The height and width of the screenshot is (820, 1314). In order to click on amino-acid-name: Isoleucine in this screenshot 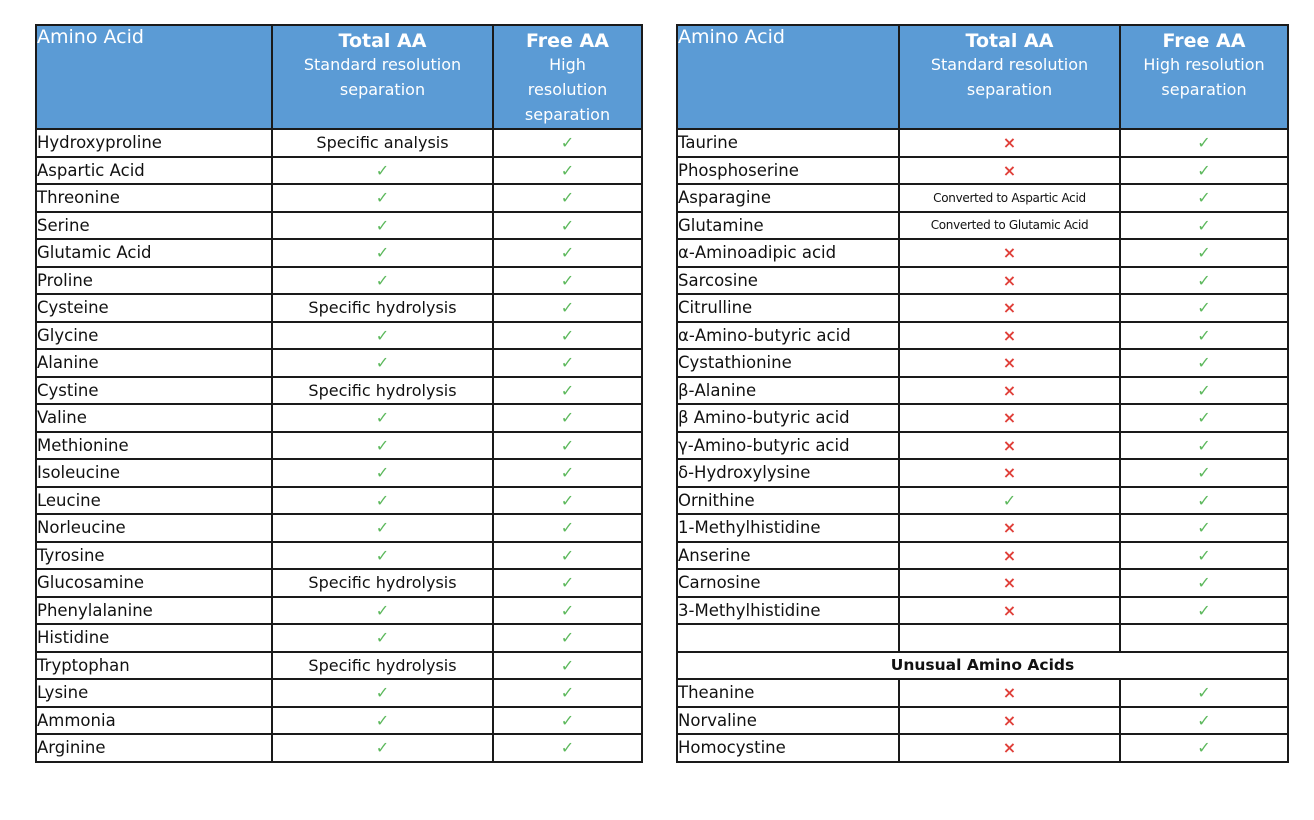, I will do `click(154, 473)`.